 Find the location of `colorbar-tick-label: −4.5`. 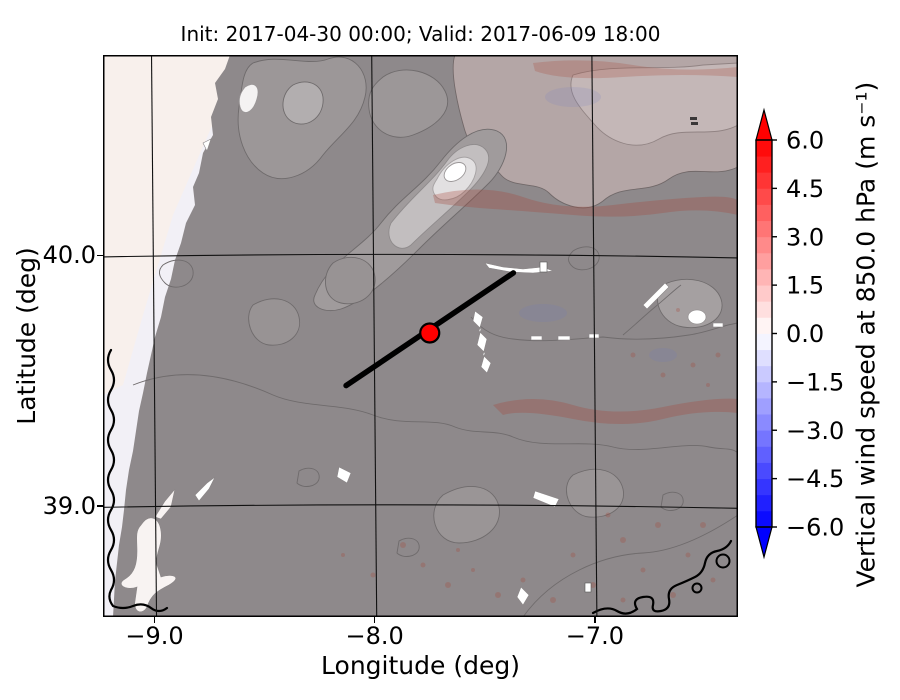

colorbar-tick-label: −4.5 is located at coordinates (815, 479).